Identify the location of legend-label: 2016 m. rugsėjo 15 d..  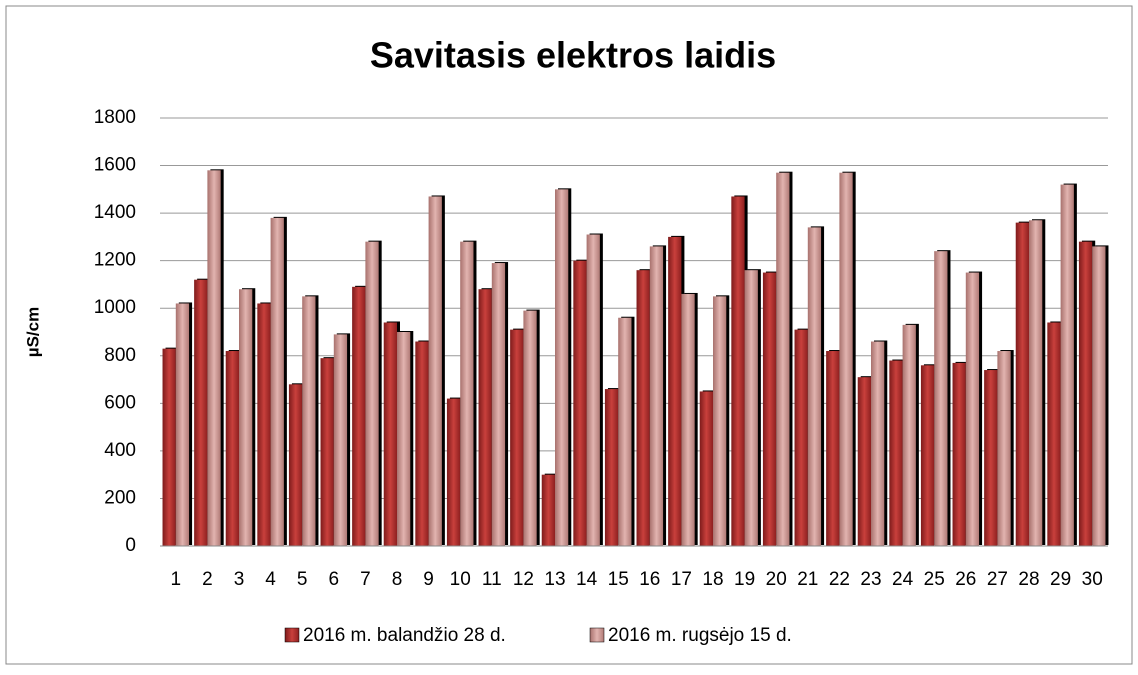
(700, 635).